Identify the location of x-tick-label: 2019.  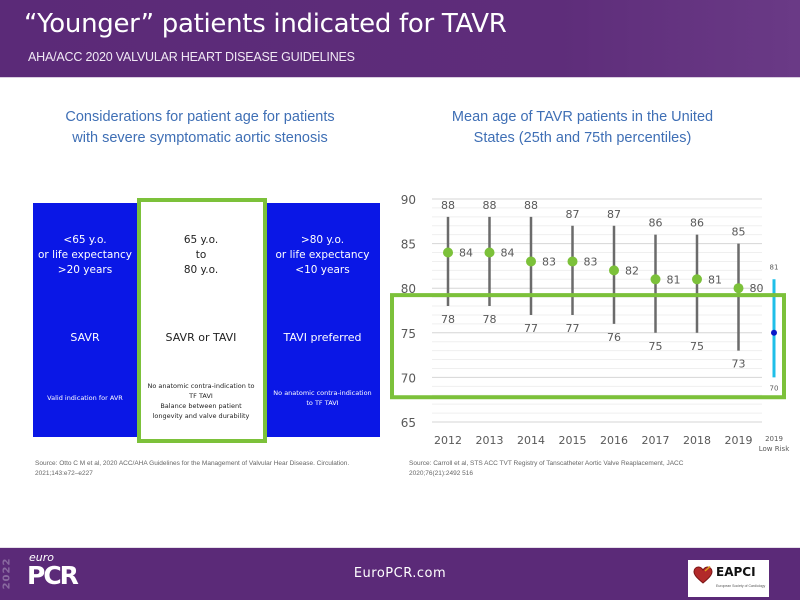
(739, 440).